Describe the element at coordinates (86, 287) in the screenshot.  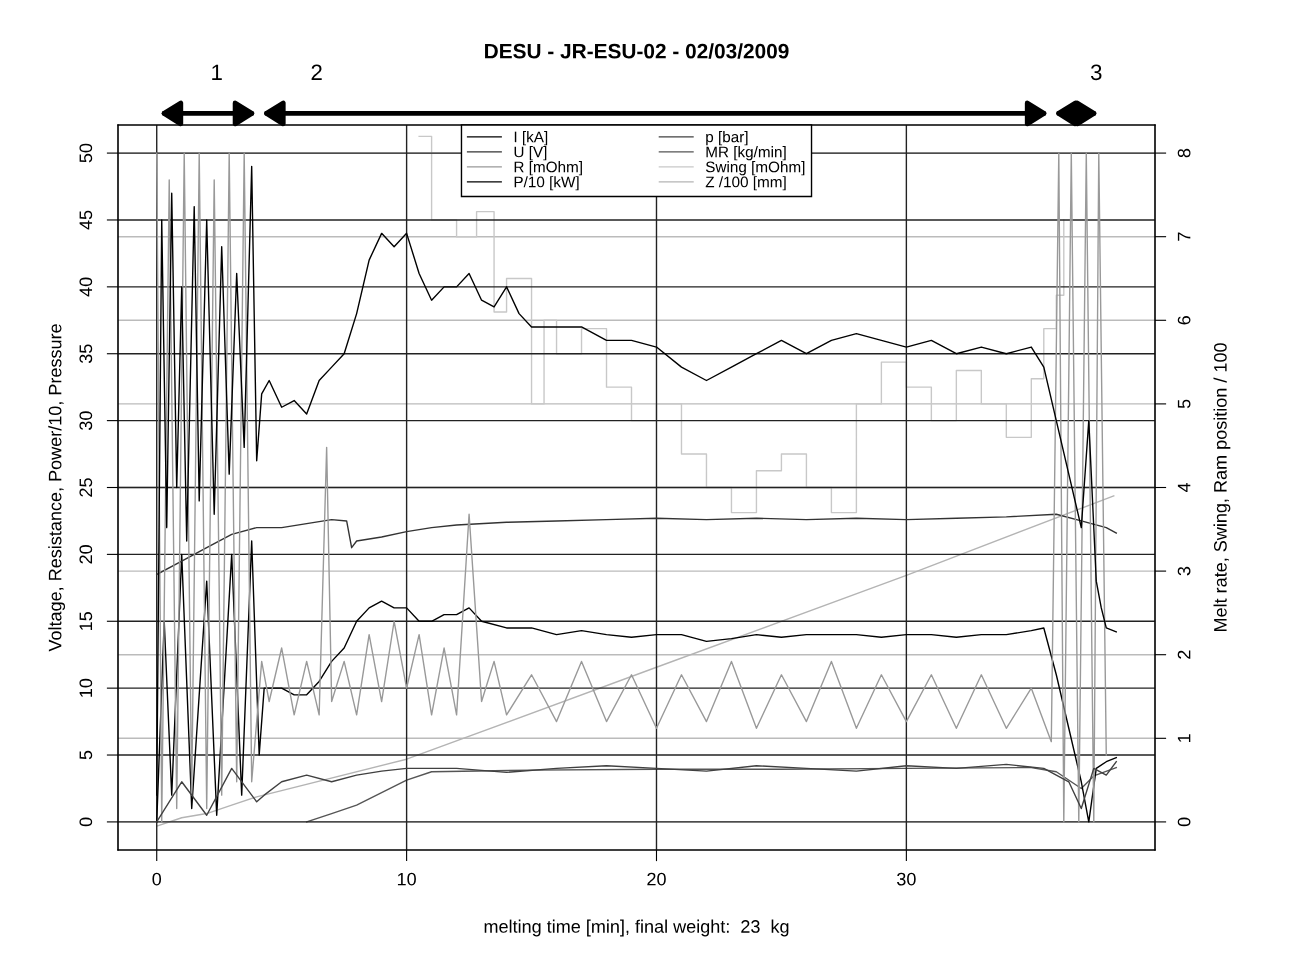
I see `y-tick-label: 40` at that location.